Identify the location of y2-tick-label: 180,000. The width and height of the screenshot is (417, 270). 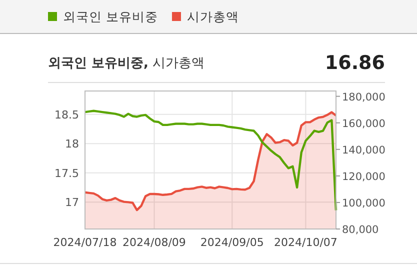
(364, 97).